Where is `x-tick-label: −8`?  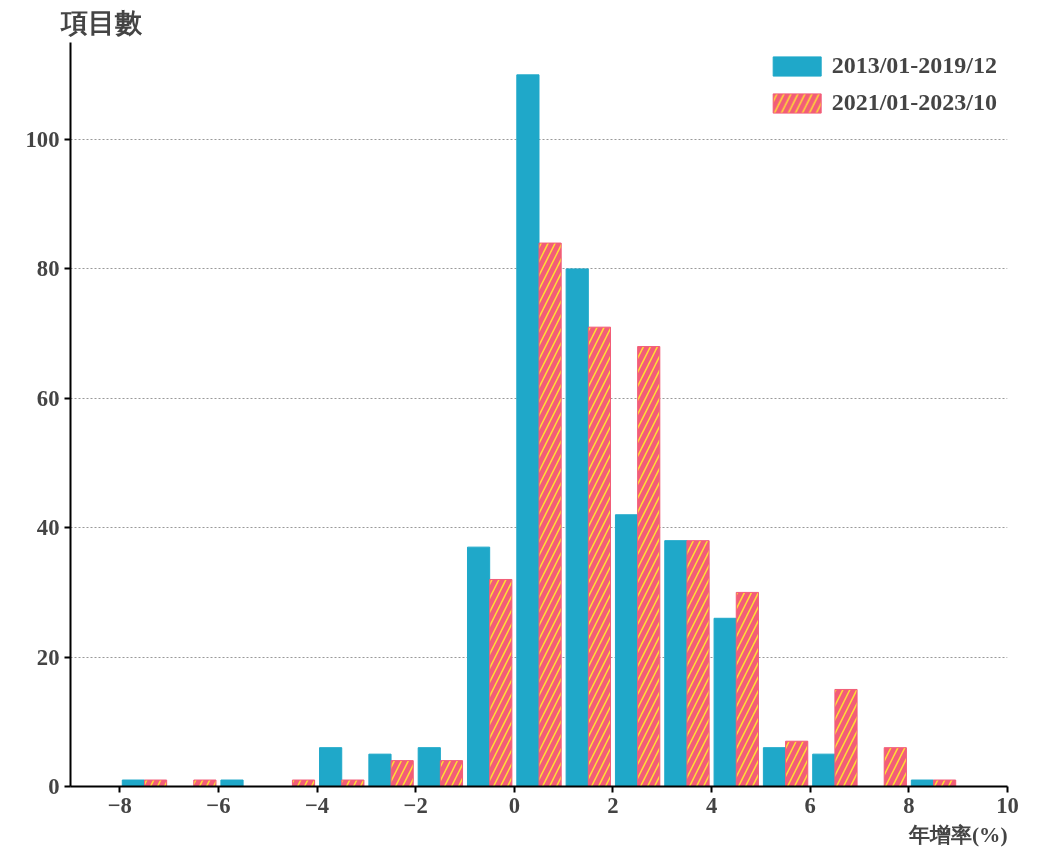 x-tick-label: −8 is located at coordinates (119, 805).